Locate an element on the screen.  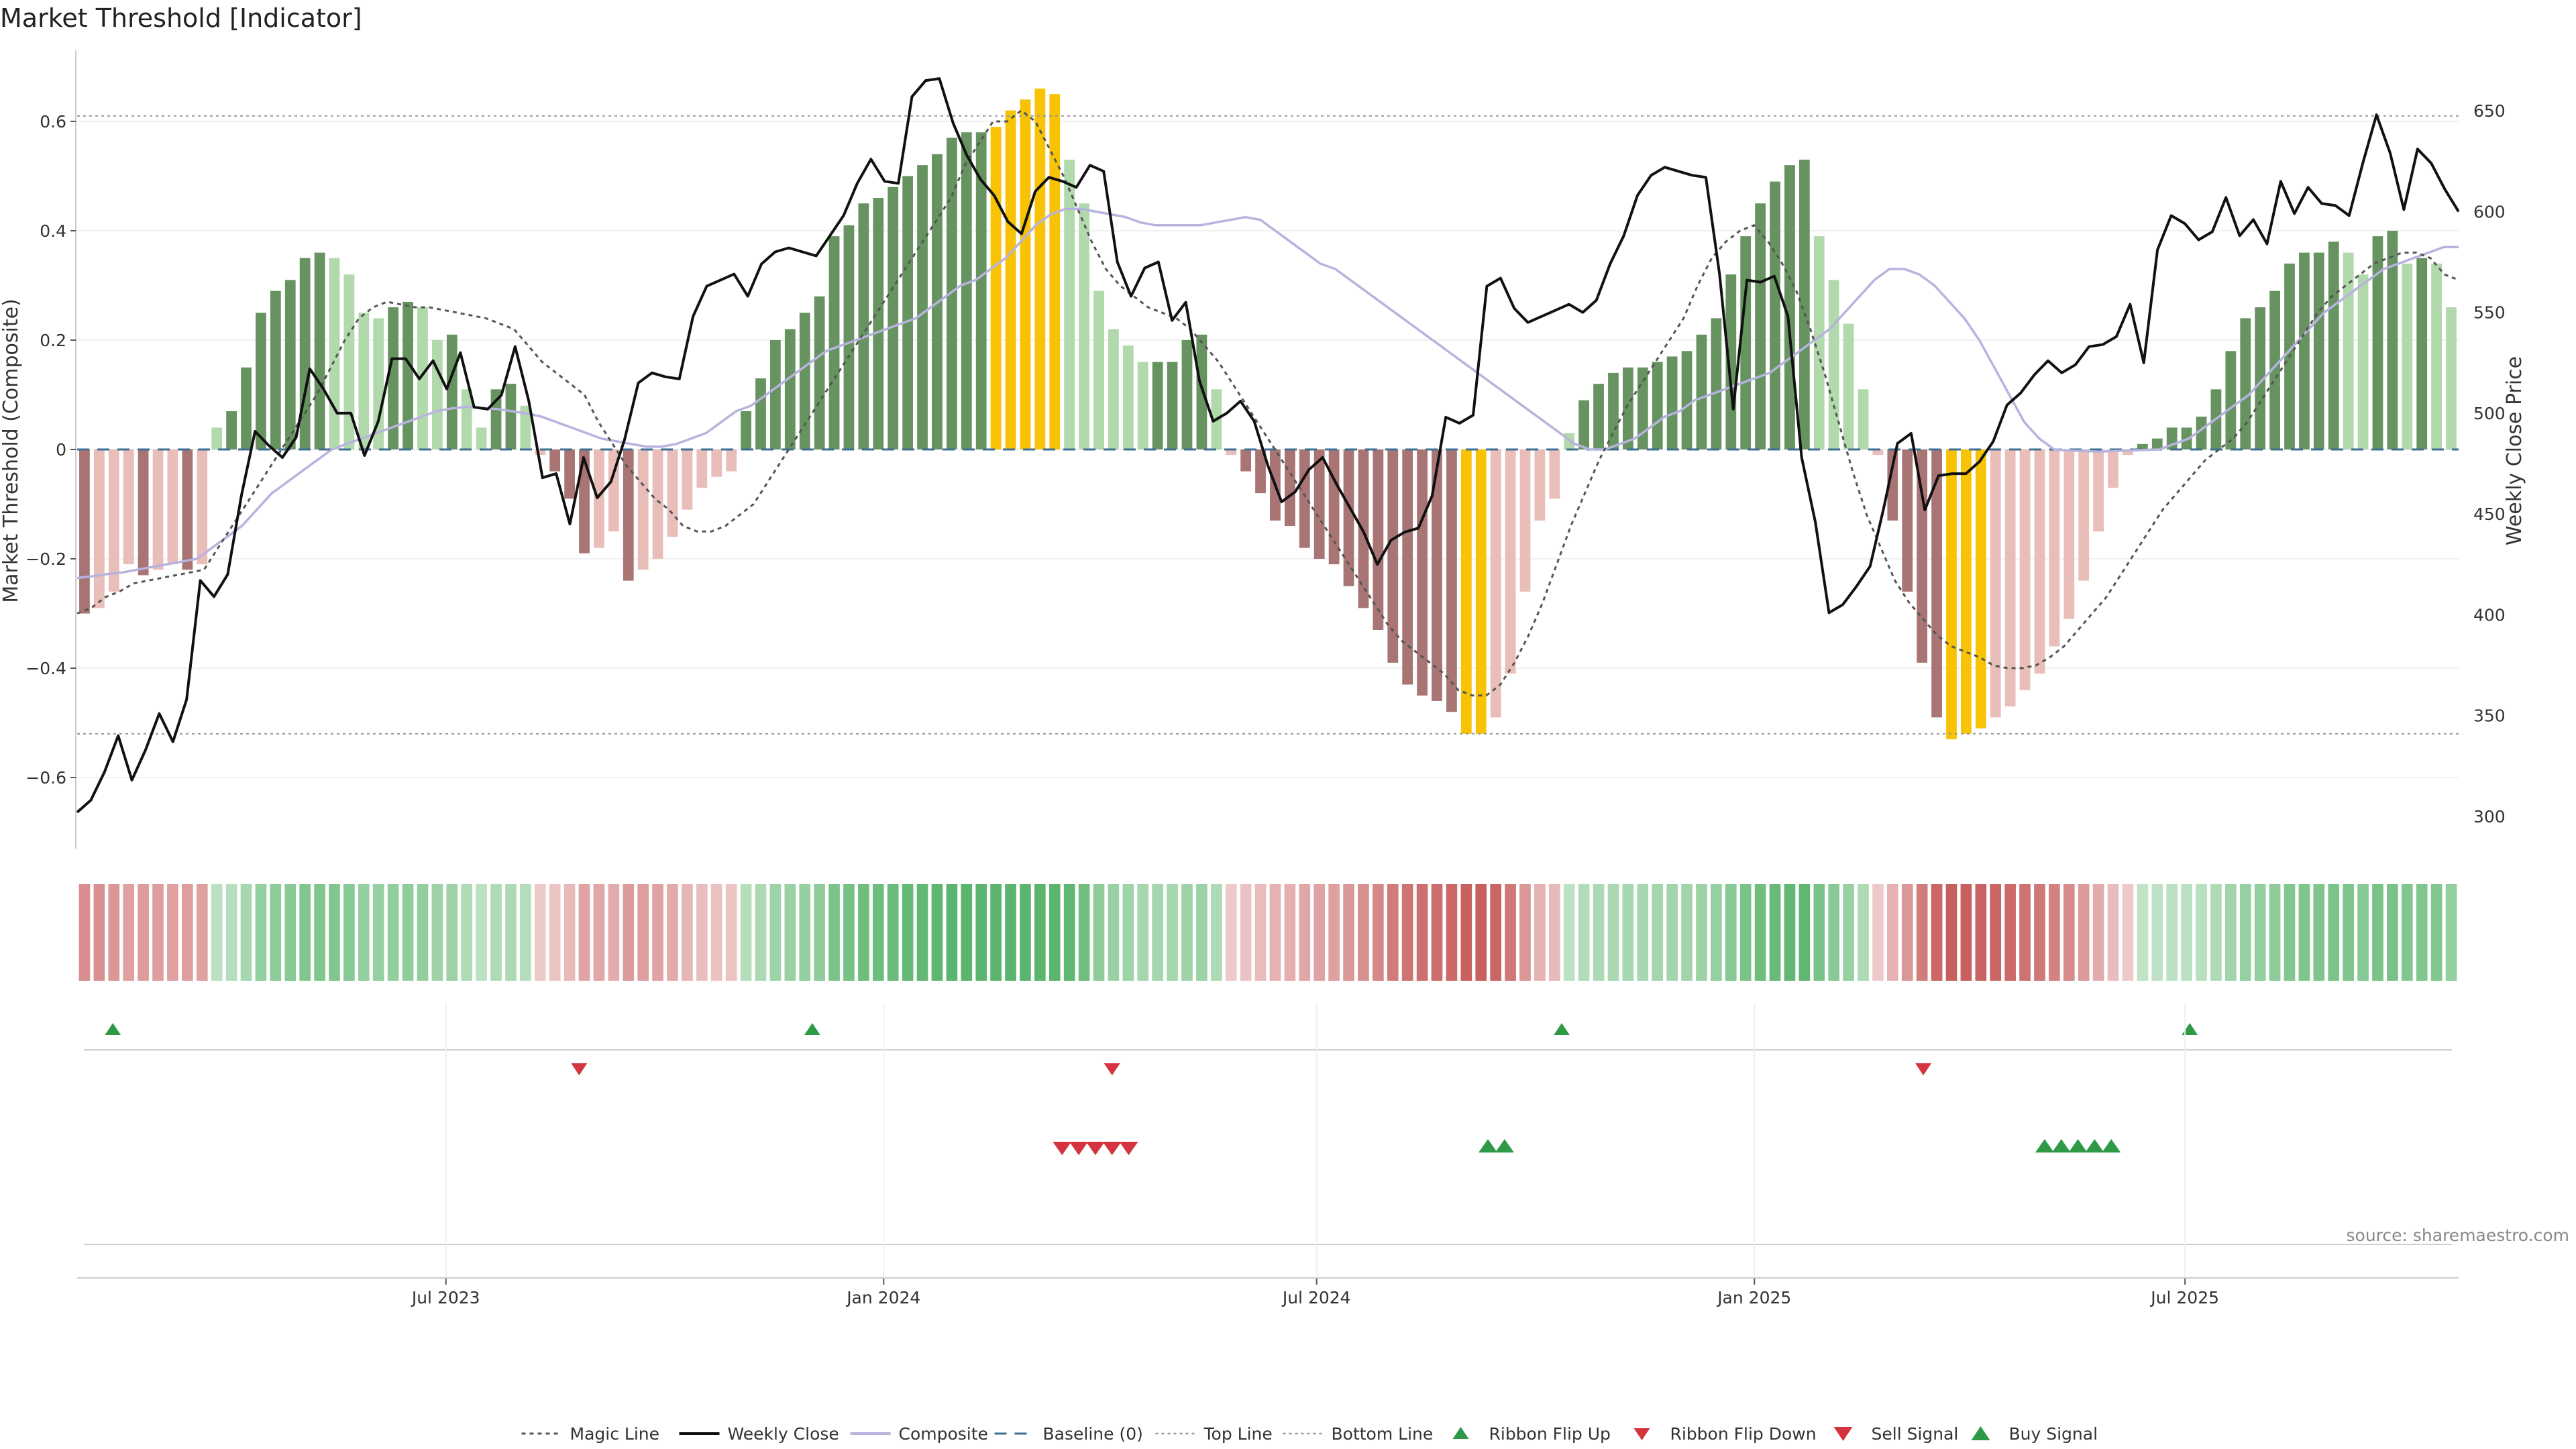
legend-label: Ribbon Flip Down is located at coordinates (1743, 1434).